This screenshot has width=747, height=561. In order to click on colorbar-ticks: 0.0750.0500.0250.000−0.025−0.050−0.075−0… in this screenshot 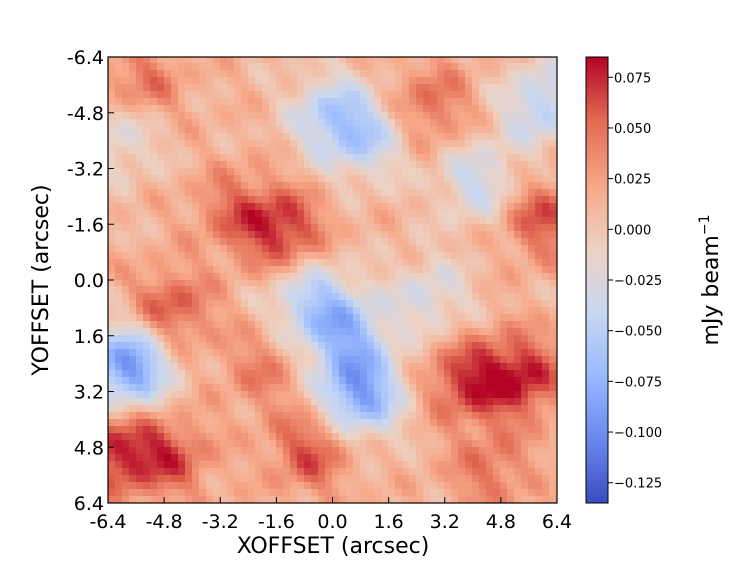, I will do `click(635, 281)`.